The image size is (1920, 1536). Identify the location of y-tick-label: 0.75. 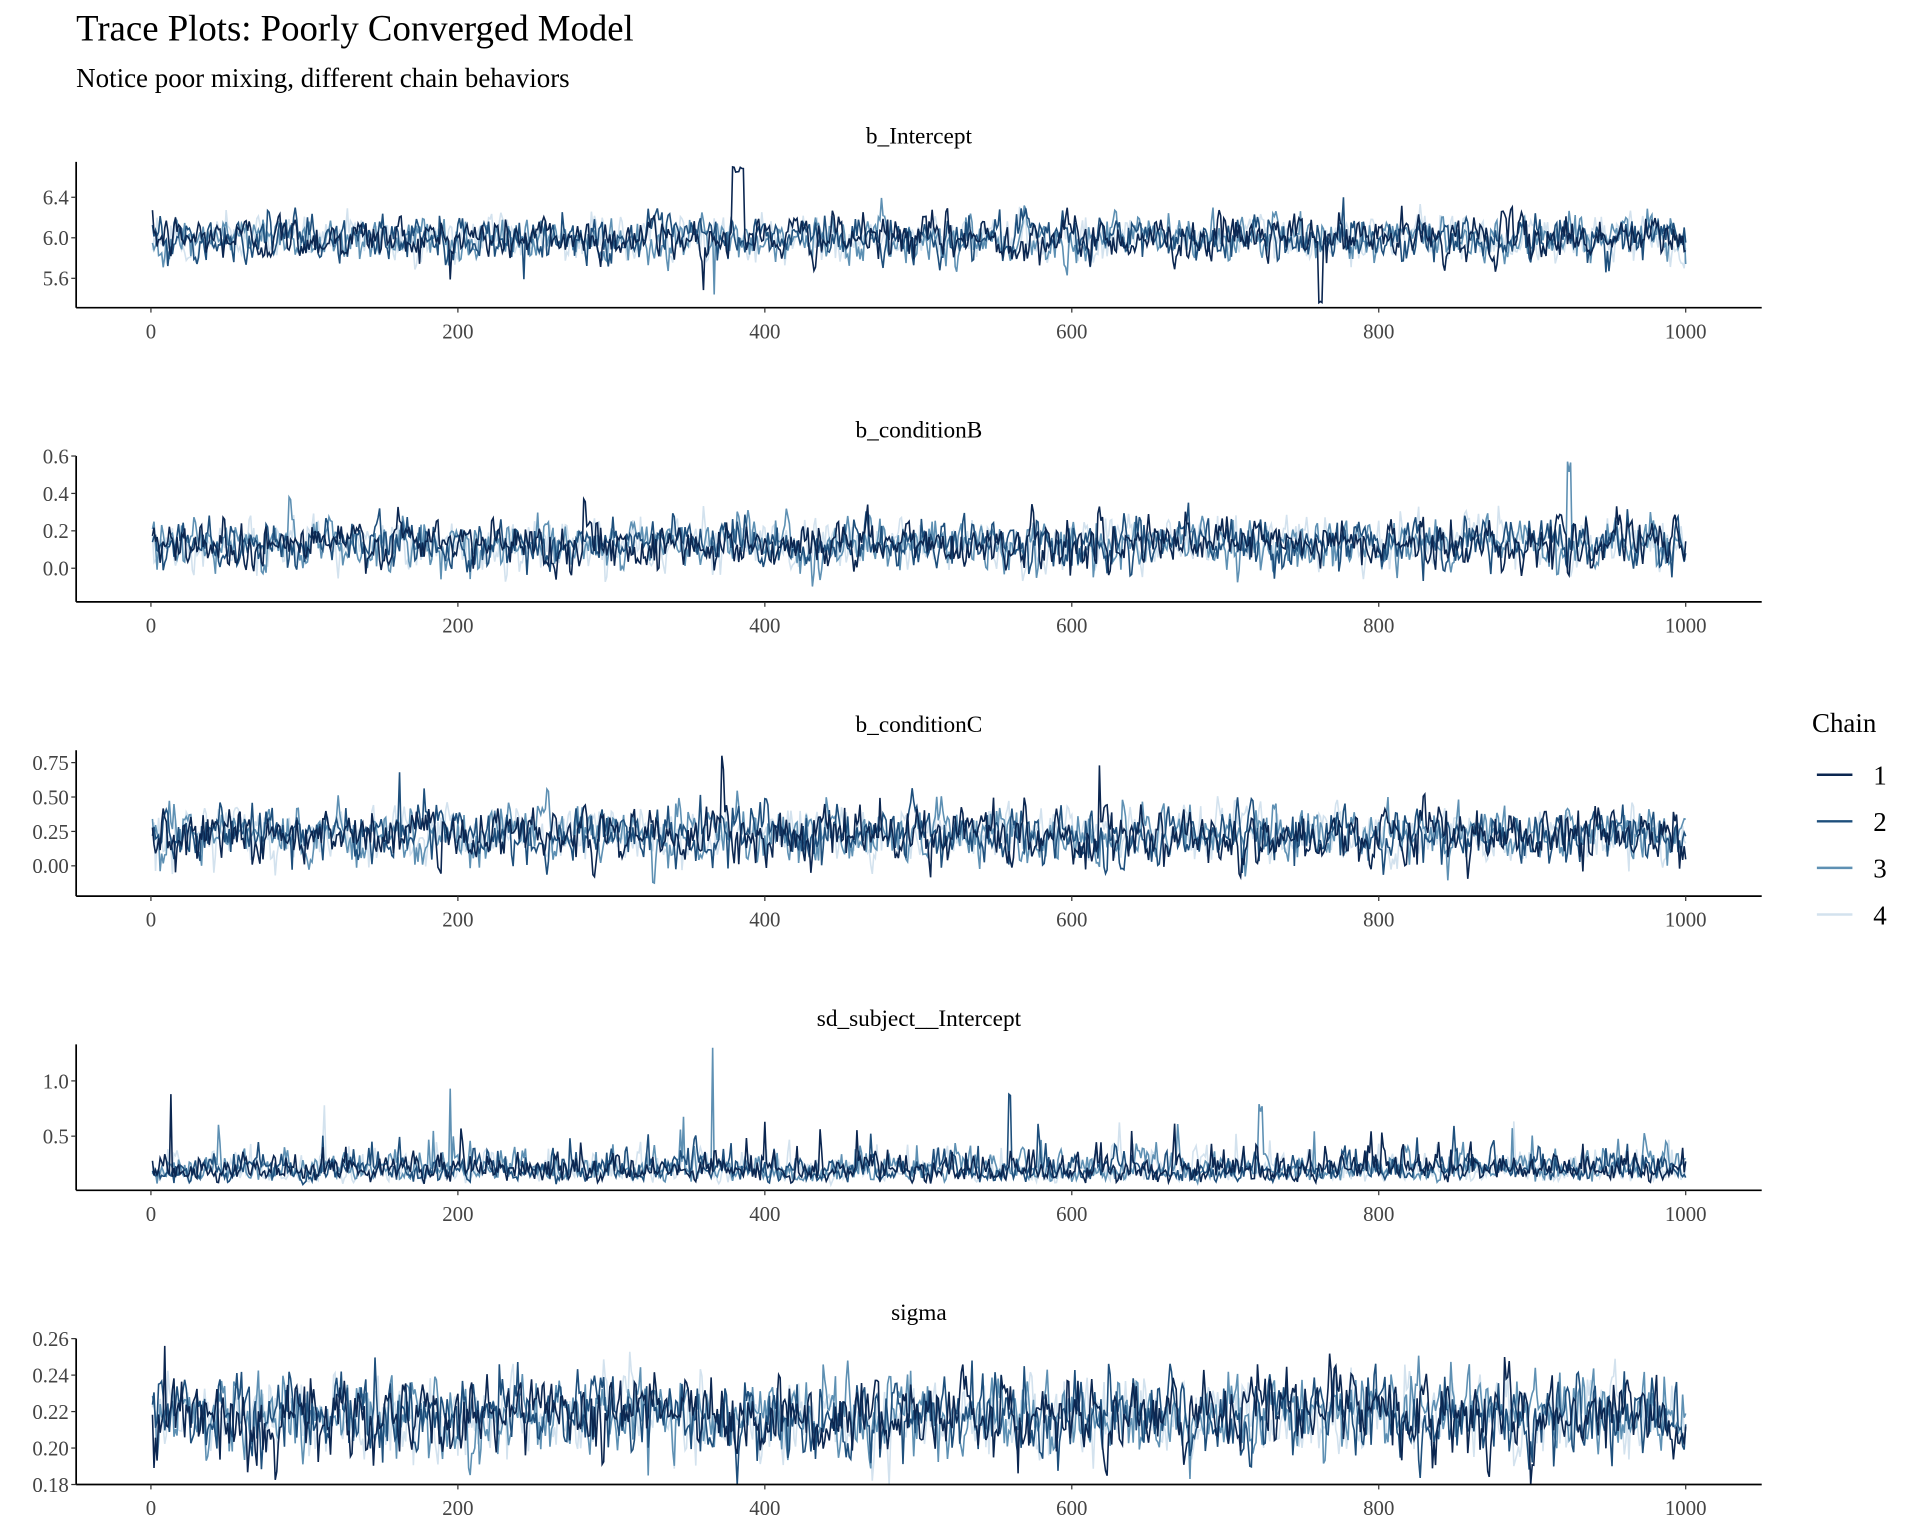
(50, 763).